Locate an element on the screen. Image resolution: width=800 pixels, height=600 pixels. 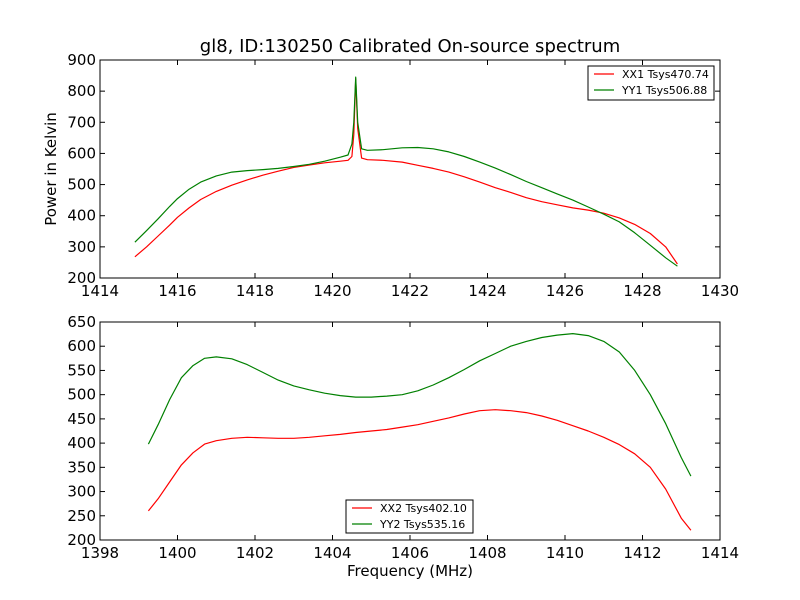
top-y-axis-label: Power in Kelvin is located at coordinates (51, 169).